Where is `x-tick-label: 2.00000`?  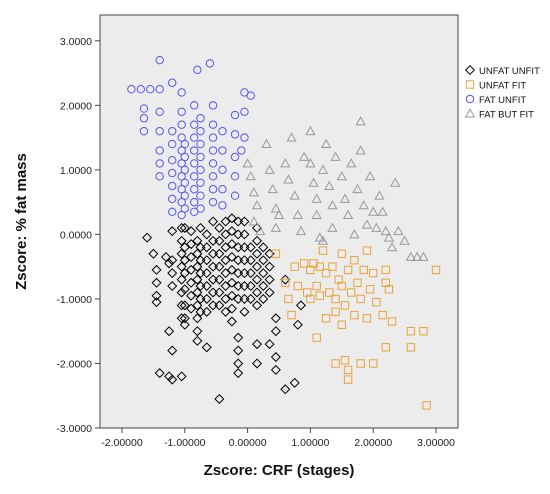
x-tick-label: 2.00000 is located at coordinates (373, 443).